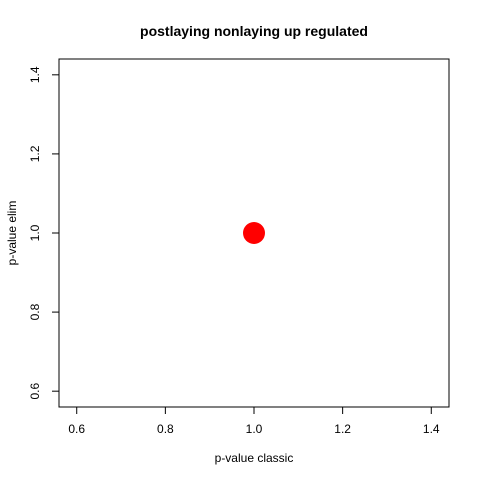 The height and width of the screenshot is (480, 480). What do you see at coordinates (431, 429) in the screenshot?
I see `x-tick-label: 1.4` at bounding box center [431, 429].